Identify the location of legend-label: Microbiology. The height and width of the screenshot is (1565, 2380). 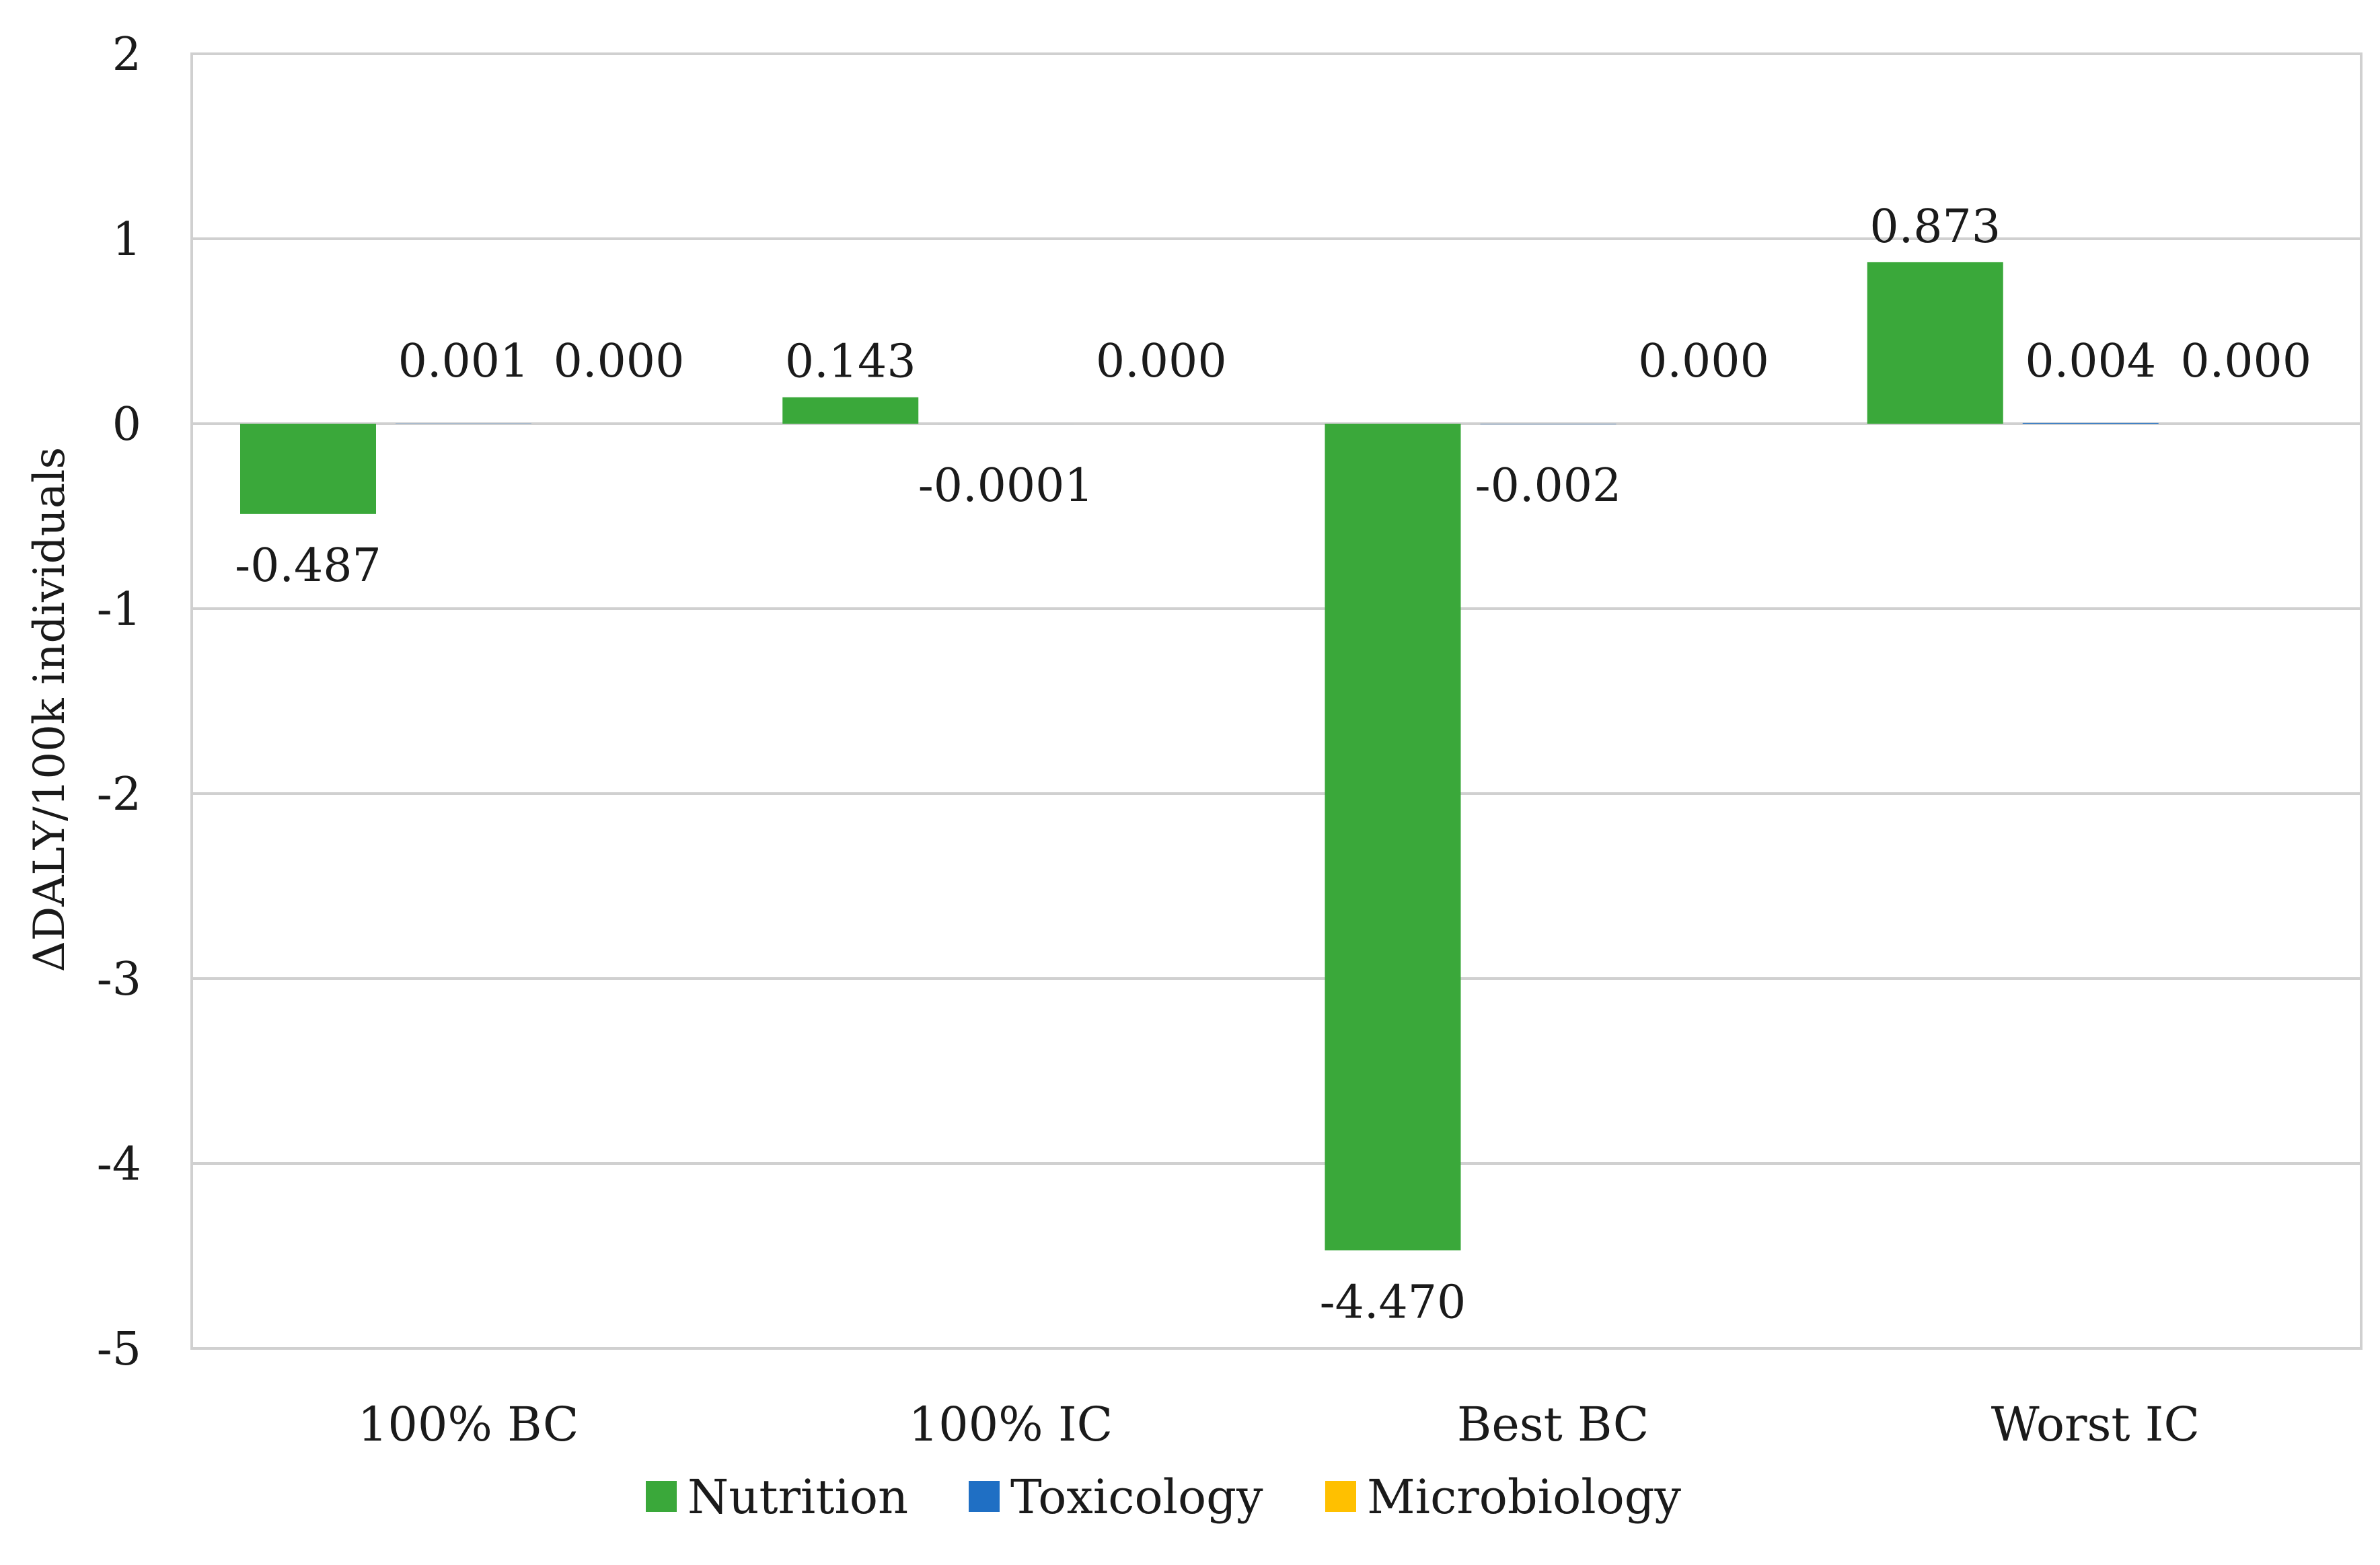
(1525, 1497).